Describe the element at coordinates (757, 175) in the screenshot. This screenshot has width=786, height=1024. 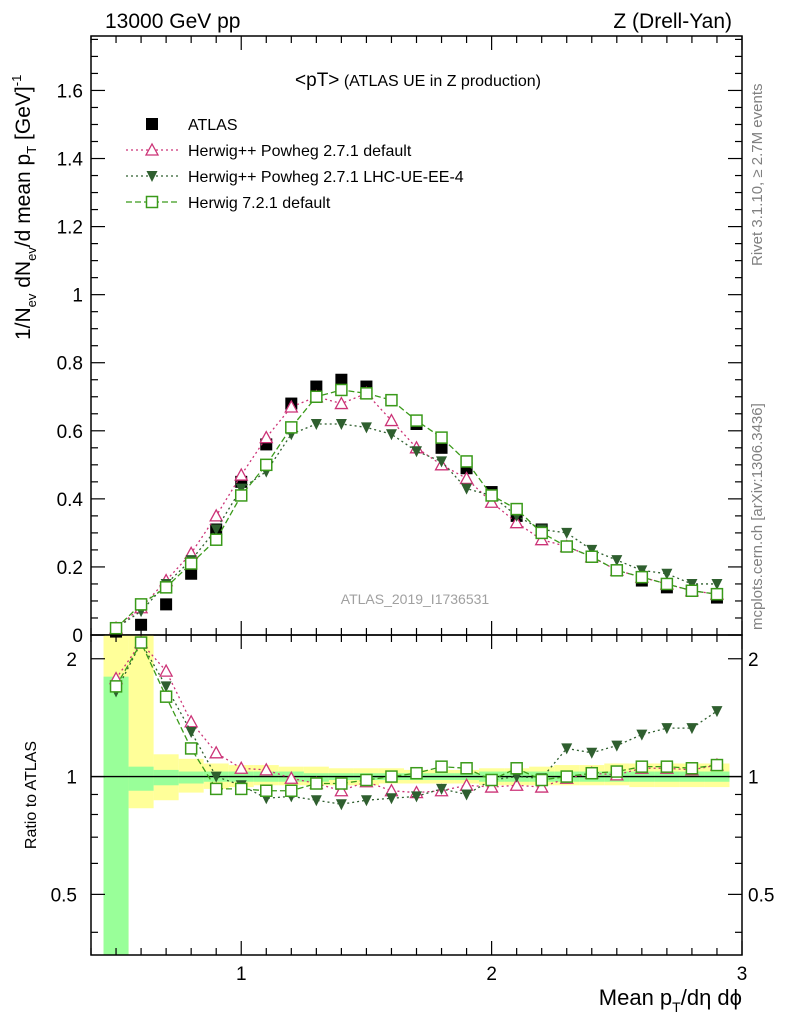
I see `rivet-label: Rivet 3.1.10, ≥ 2.7M events` at that location.